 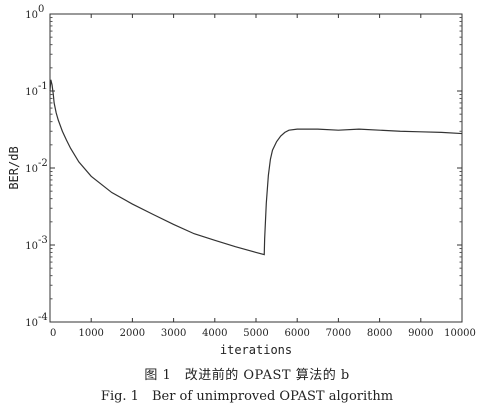 I want to click on x-tick-label: 10000, so click(x=460, y=333).